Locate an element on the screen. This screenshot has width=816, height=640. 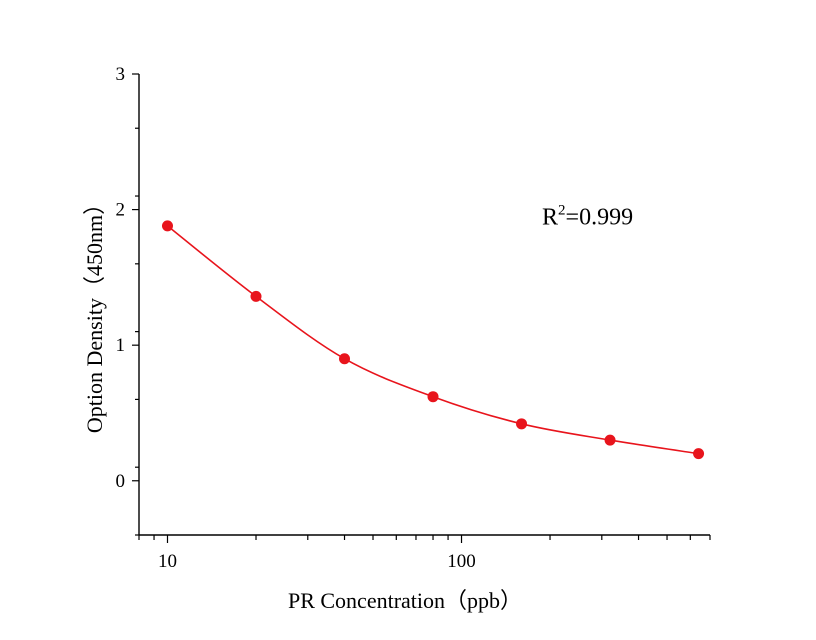
y-axis-title: Option Density（450nm） is located at coordinates (94, 313).